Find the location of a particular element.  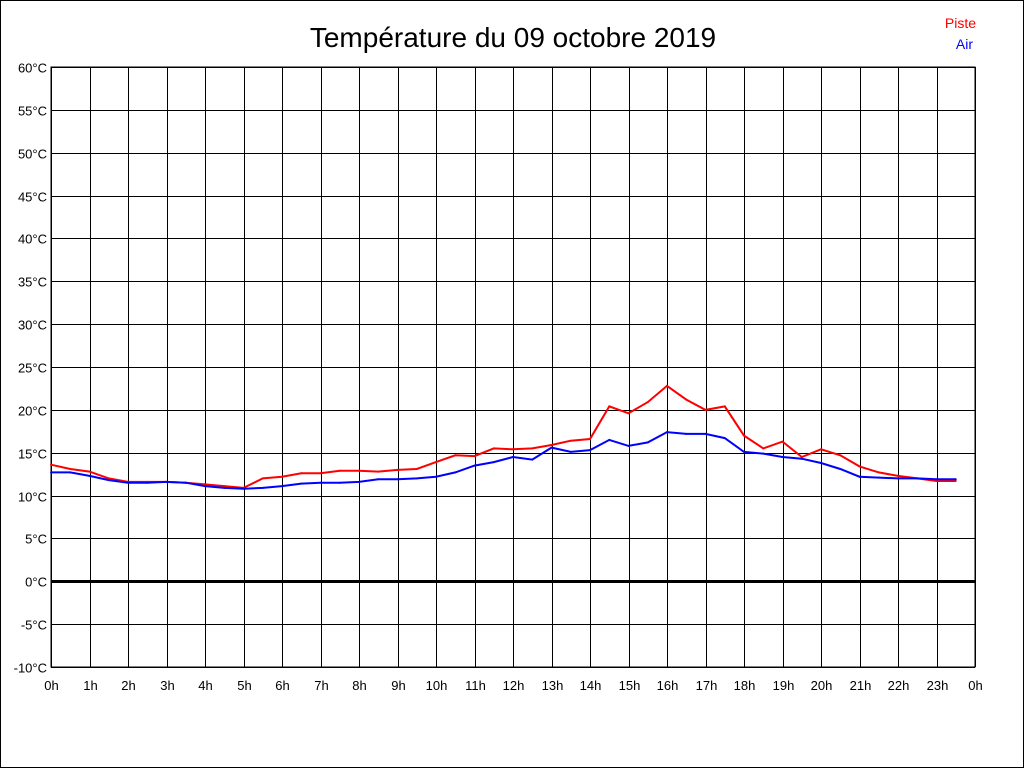

y-tick-label: 35°C is located at coordinates (32, 282).